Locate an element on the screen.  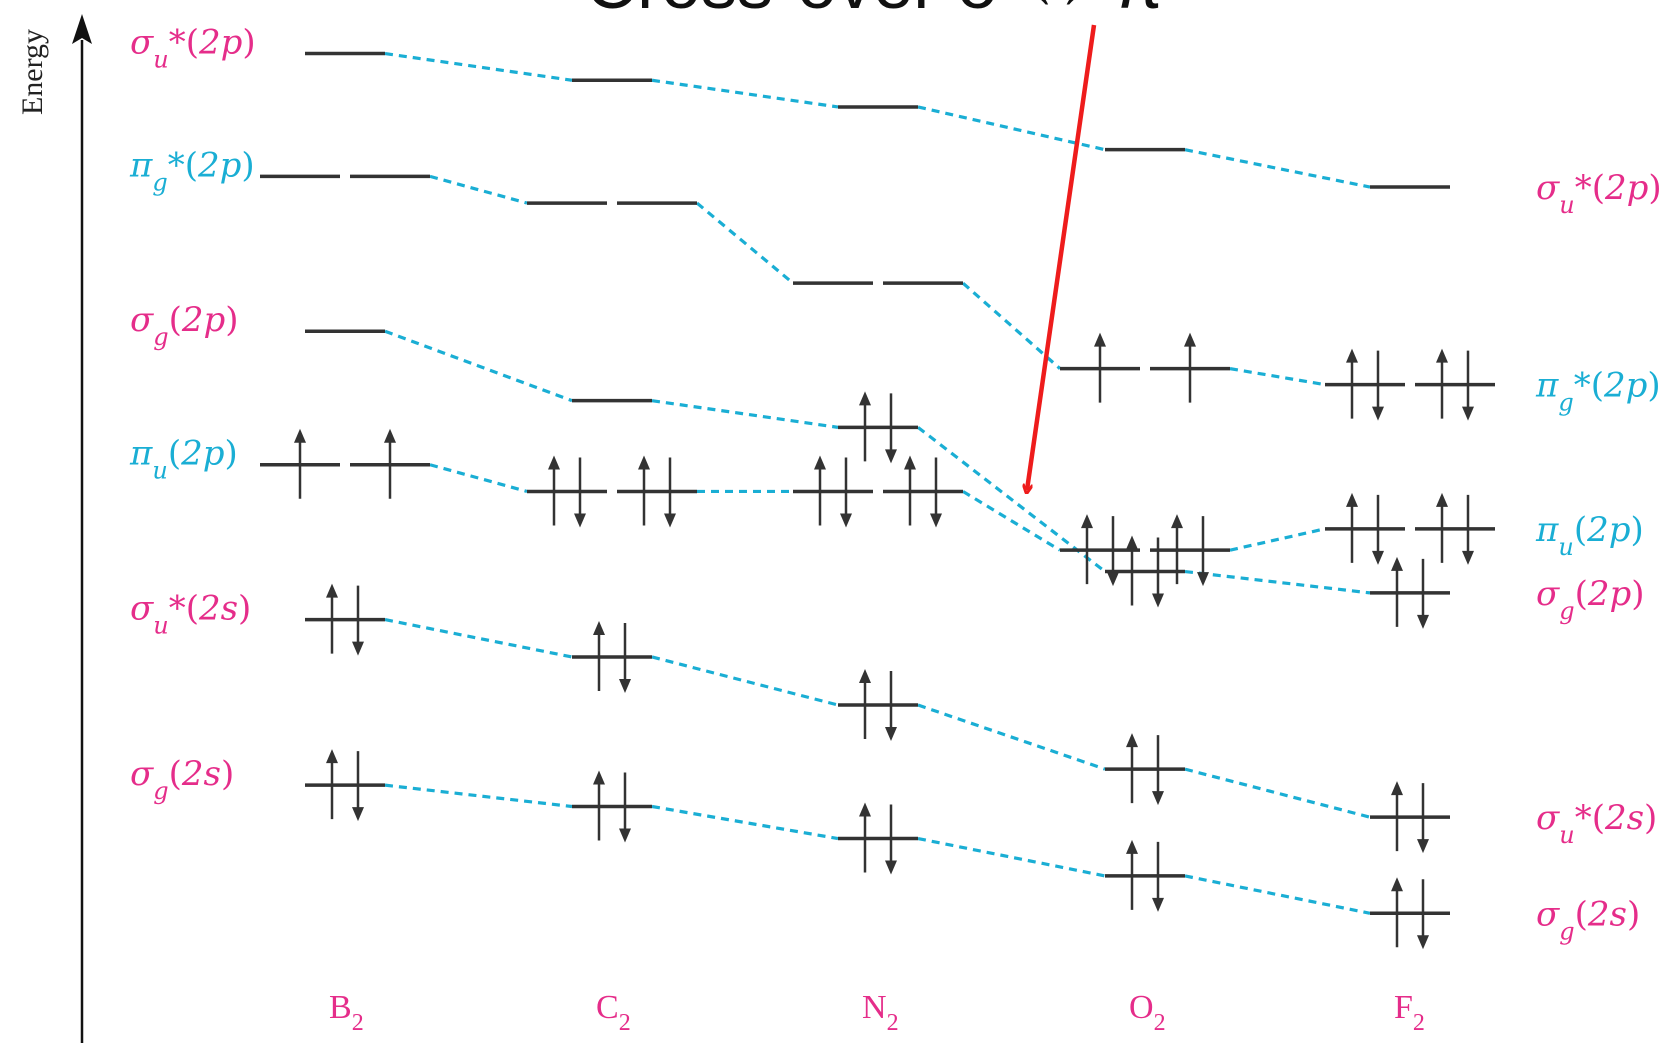
level-su2s-C2 is located at coordinates (612, 656).